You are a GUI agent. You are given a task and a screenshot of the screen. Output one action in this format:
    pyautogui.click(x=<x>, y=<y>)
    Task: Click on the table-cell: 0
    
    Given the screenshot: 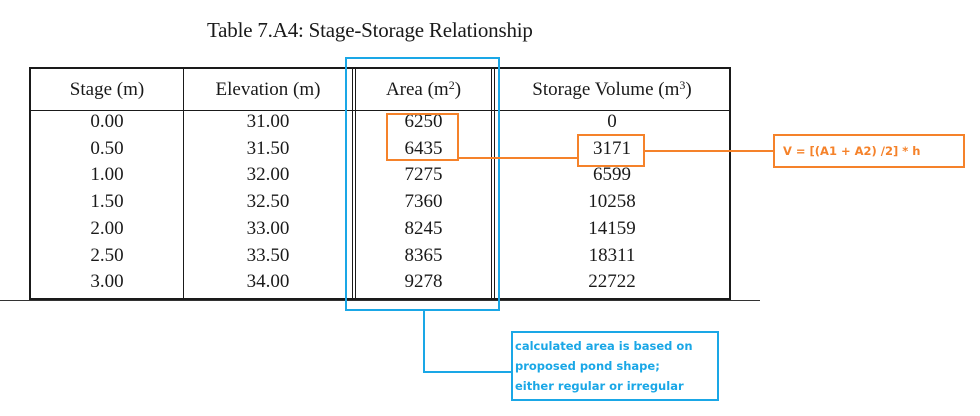 What is the action you would take?
    pyautogui.click(x=612, y=121)
    